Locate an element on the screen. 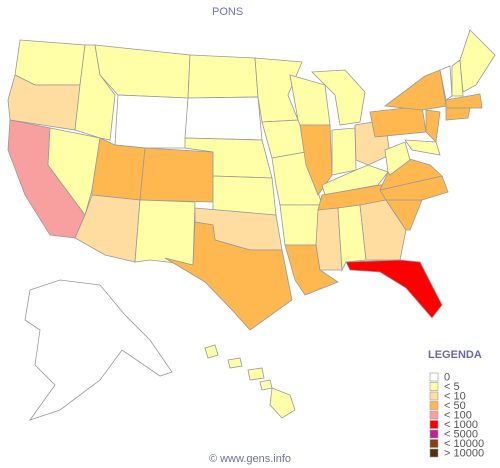 The width and height of the screenshot is (500, 468). legend-label: < 100 is located at coordinates (458, 415).